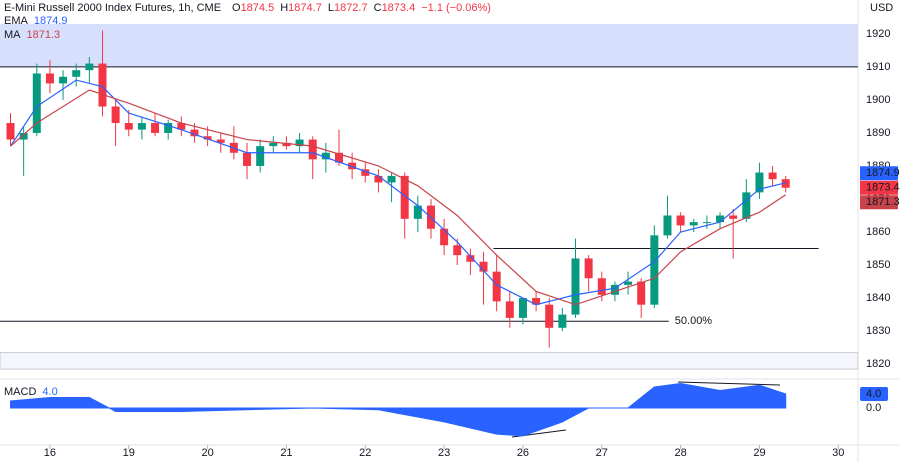 This screenshot has height=462, width=900. Describe the element at coordinates (20, 392) in the screenshot. I see `macd-legend-name: MACD` at that location.